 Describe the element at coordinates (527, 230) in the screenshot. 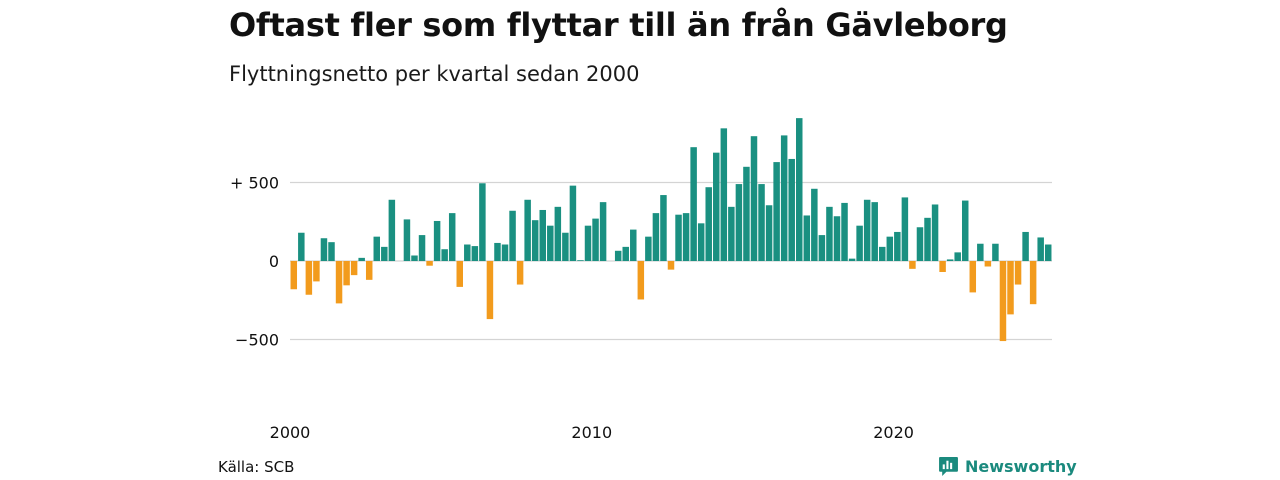

I see `bar-2007-q4` at that location.